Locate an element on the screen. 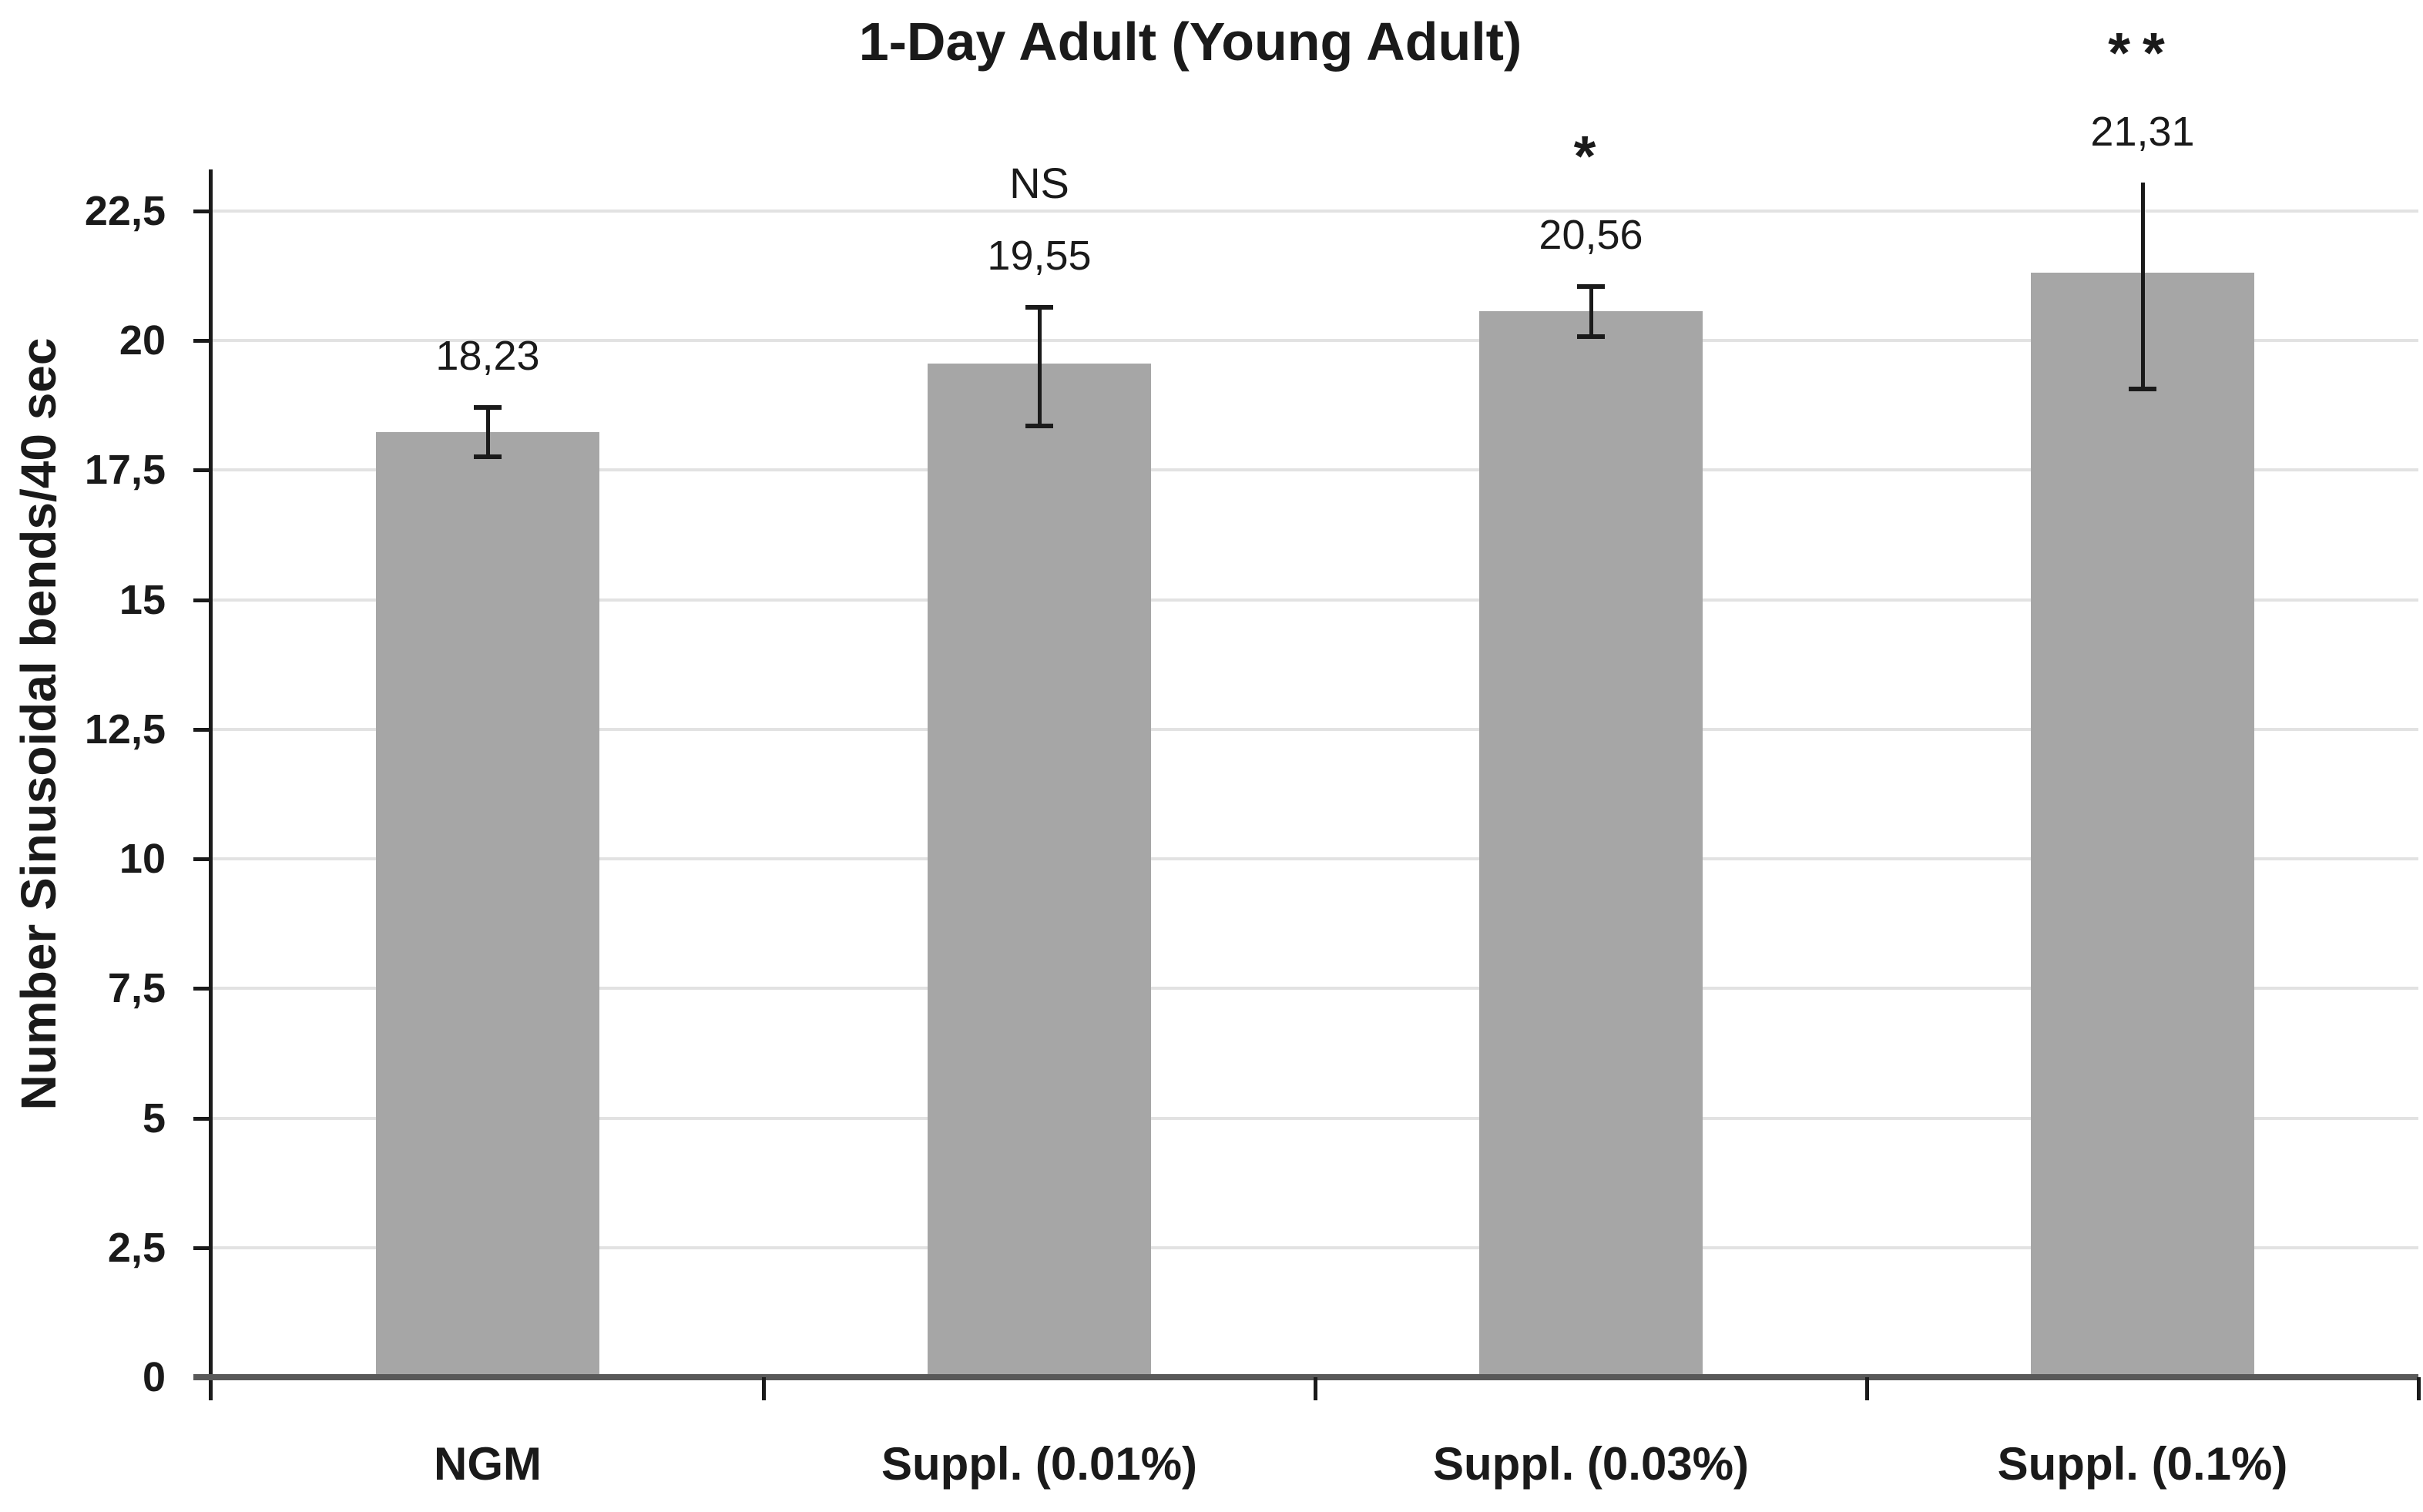  x-axis-line is located at coordinates (1306, 1377).